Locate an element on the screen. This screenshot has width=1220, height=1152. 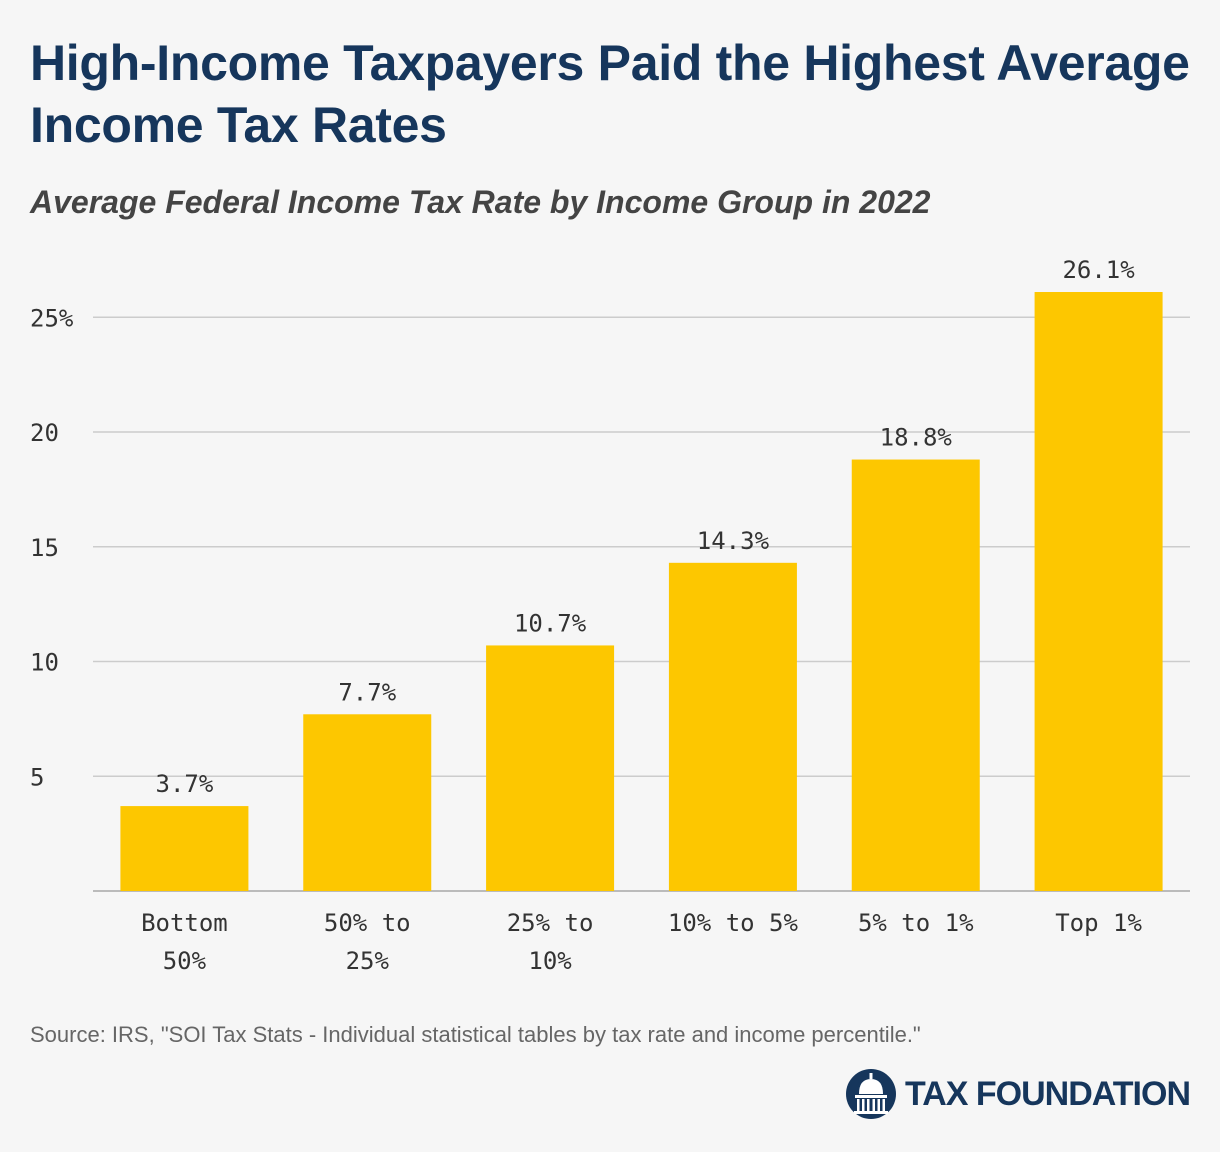
x-tick-label-4-0: 5% to 1% is located at coordinates (916, 923).